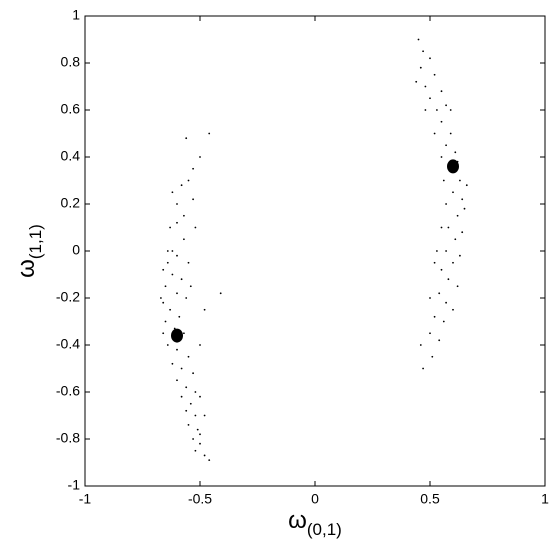 The height and width of the screenshot is (554, 554). Describe the element at coordinates (545, 499) in the screenshot. I see `x-tick-label: 1` at that location.